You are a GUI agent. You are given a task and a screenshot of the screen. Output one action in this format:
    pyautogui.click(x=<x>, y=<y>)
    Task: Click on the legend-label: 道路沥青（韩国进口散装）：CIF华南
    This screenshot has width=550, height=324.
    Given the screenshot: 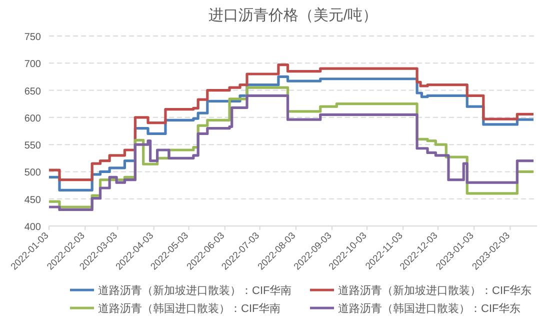 What is the action you would take?
    pyautogui.click(x=189, y=308)
    